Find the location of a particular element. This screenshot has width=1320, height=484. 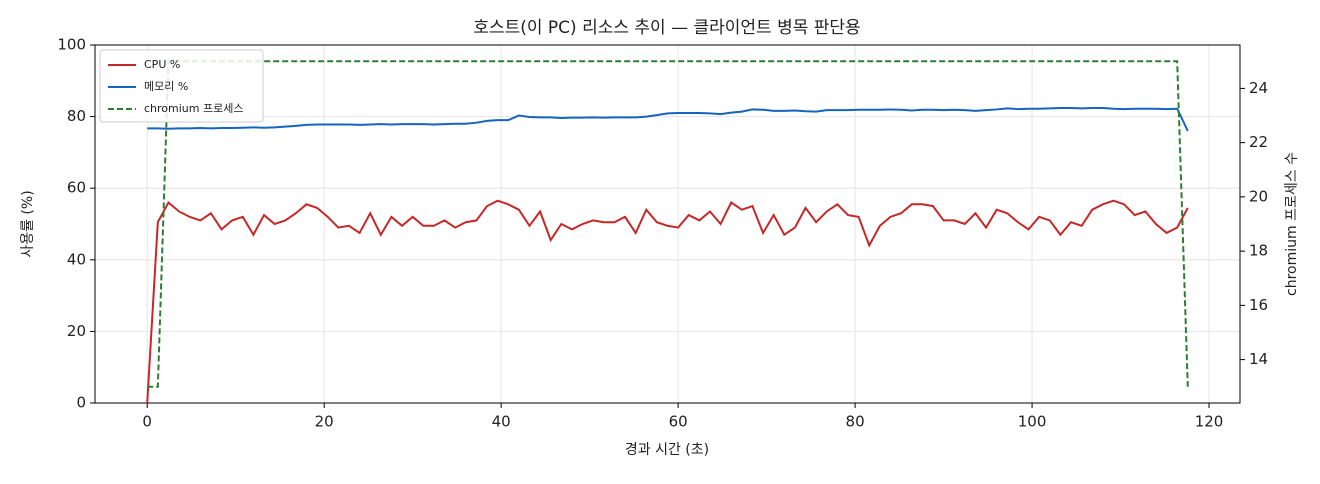

y2-tick-label: 22 is located at coordinates (1258, 142).